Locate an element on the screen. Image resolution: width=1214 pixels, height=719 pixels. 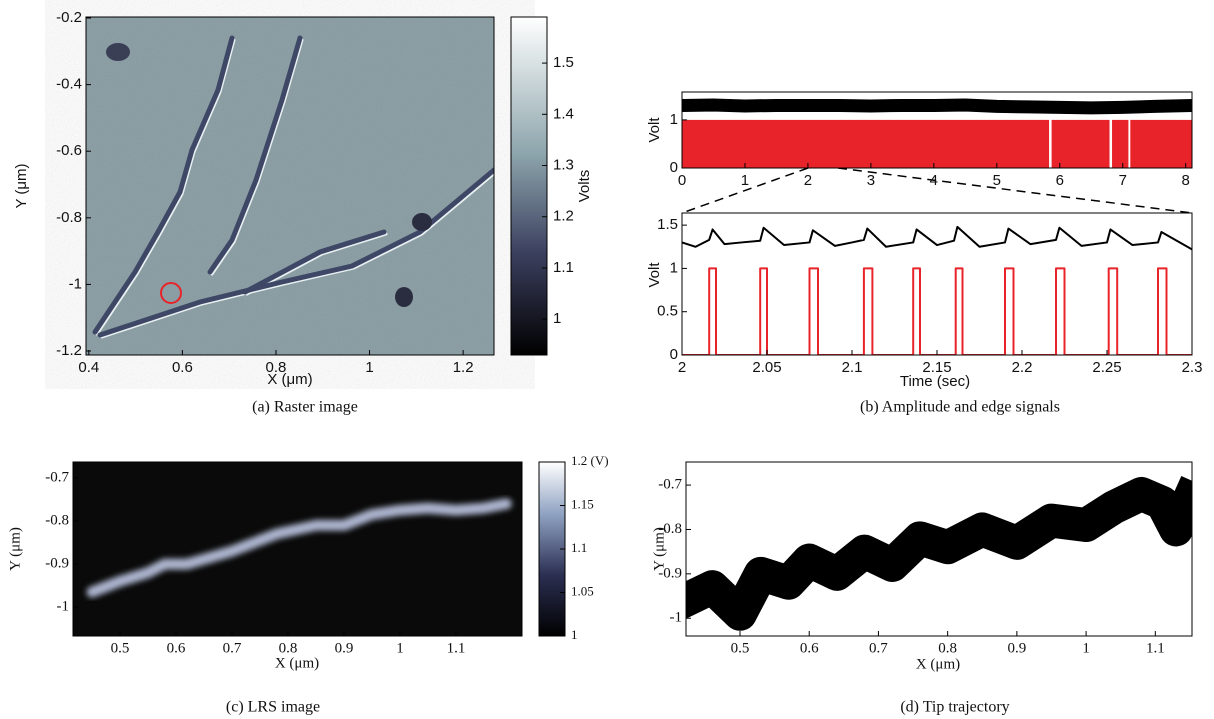
colorbar-tick-label: 1.05 is located at coordinates (582, 590).